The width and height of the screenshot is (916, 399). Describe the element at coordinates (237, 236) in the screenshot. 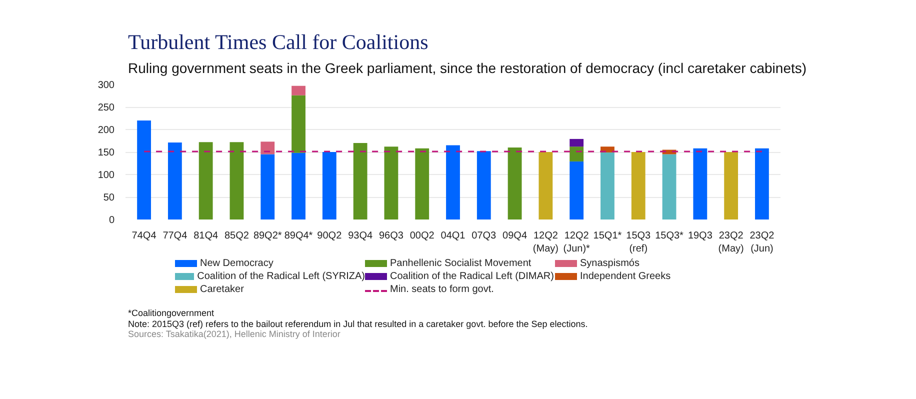

I see `x-tick-label: 85Q2` at that location.